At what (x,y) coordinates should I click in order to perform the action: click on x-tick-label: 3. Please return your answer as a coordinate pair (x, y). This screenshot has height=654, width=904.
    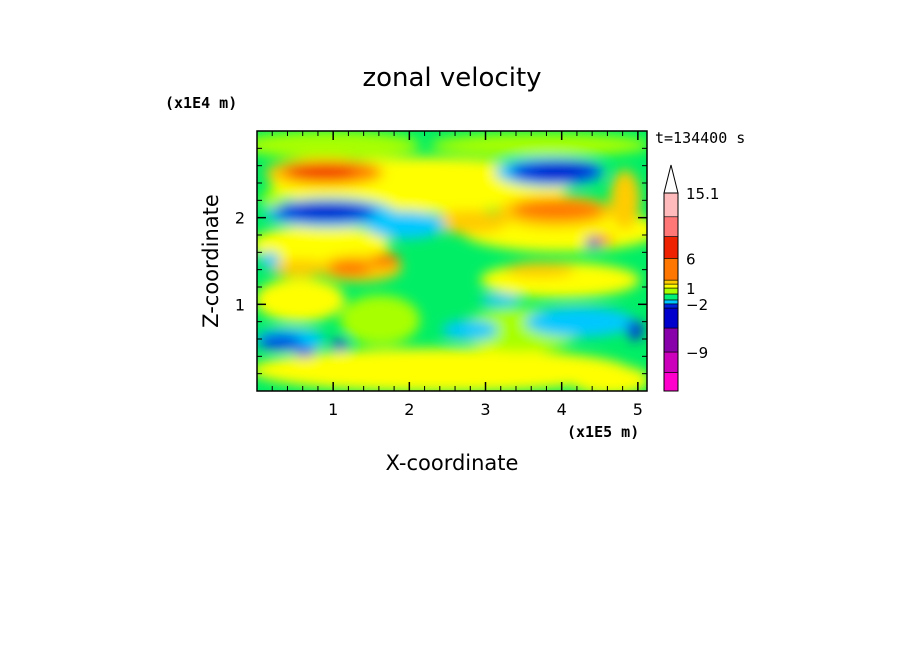
    Looking at the image, I should click on (485, 409).